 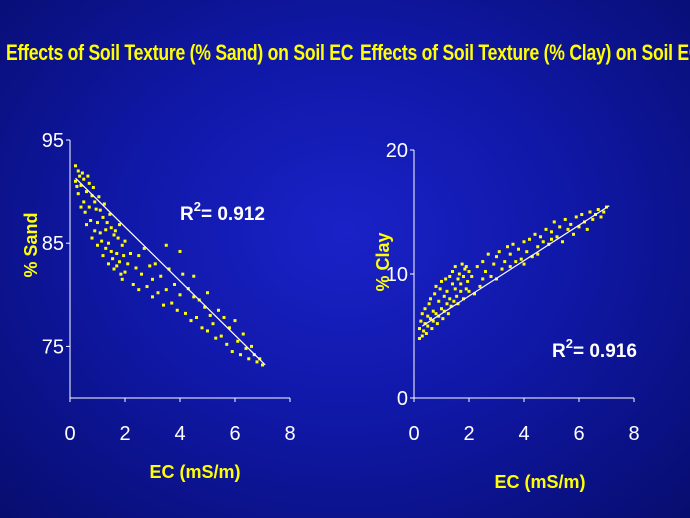 I want to click on sand-r-base: R, so click(x=187, y=214).